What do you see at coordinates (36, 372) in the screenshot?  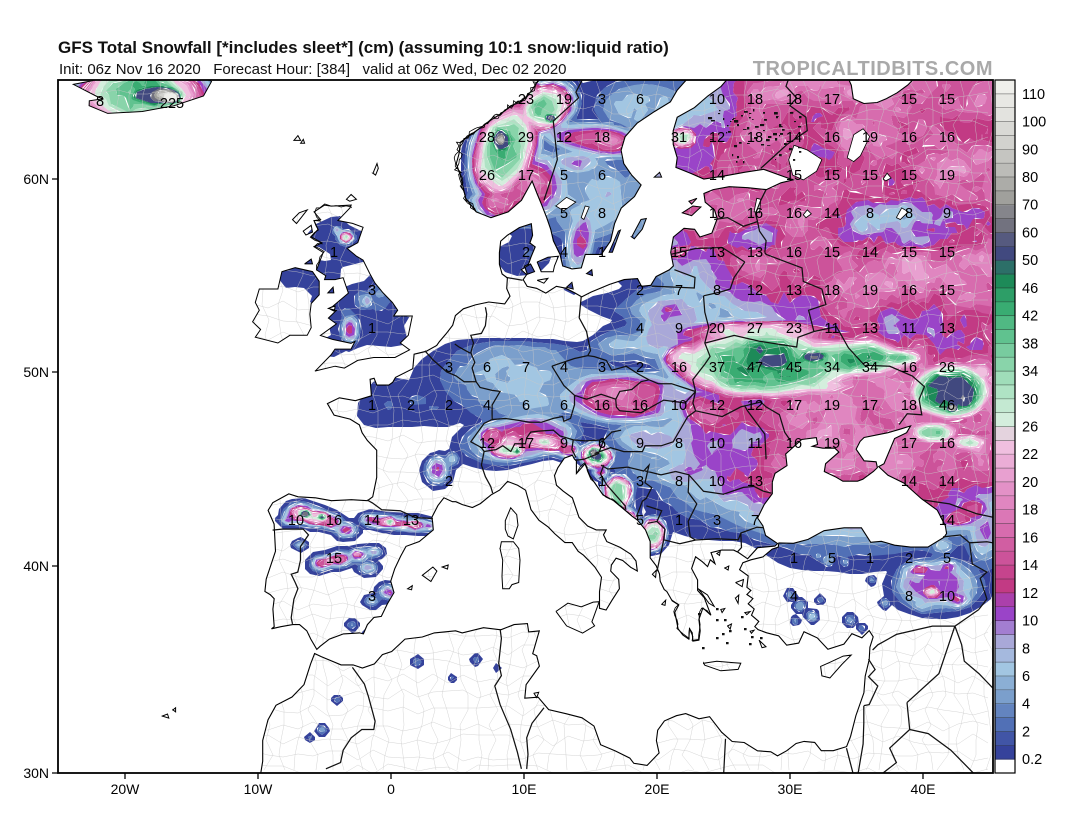 I see `svg-text: 50N` at bounding box center [36, 372].